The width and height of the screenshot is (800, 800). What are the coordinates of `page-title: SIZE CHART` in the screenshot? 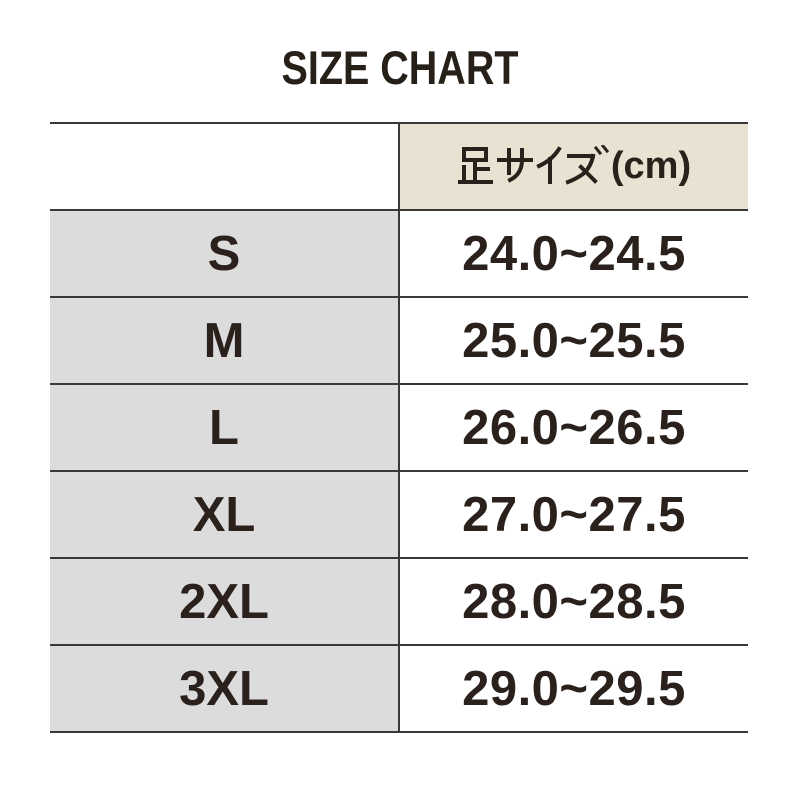 It's located at (400, 68).